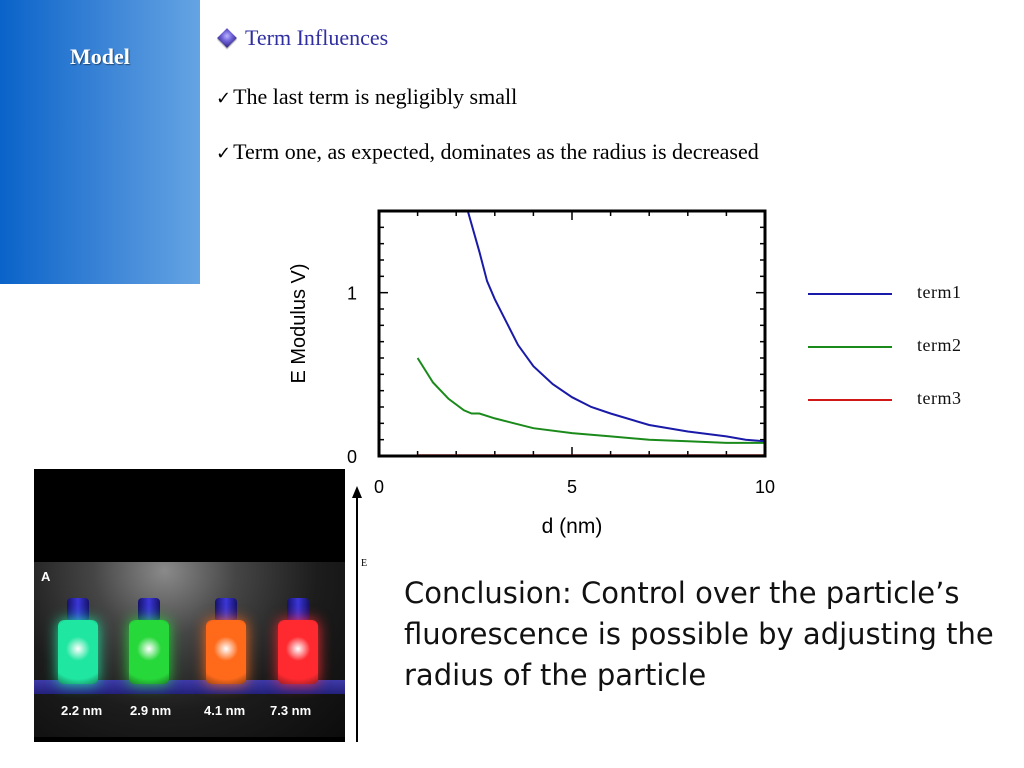 This screenshot has height=768, width=1024. What do you see at coordinates (906, 294) in the screenshot?
I see `legend-item-term1: term1` at bounding box center [906, 294].